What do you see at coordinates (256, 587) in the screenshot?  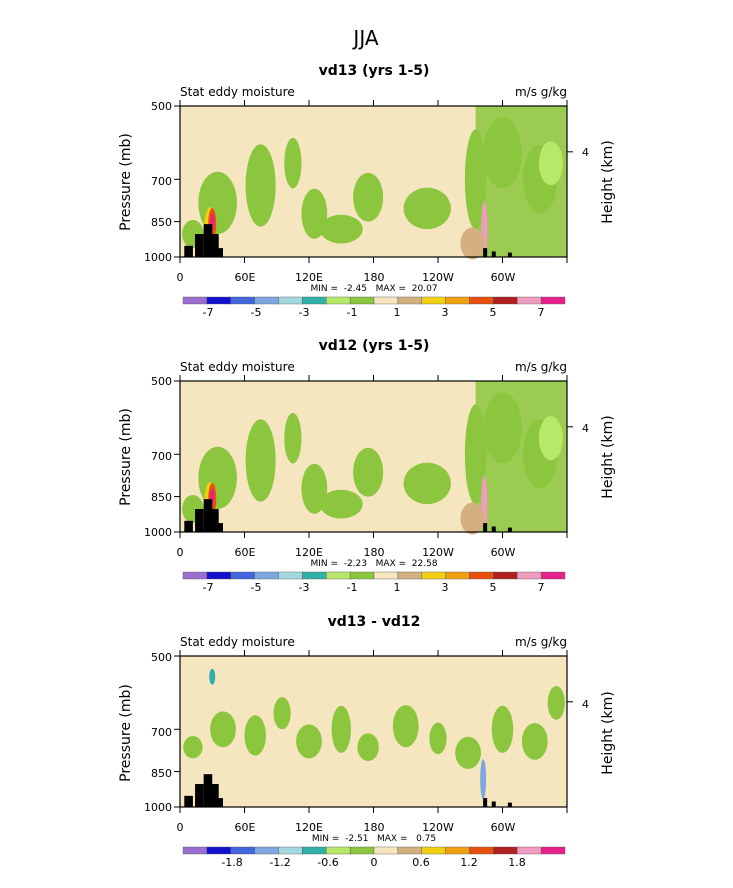 I see `panel-2-cb-label: -5` at bounding box center [256, 587].